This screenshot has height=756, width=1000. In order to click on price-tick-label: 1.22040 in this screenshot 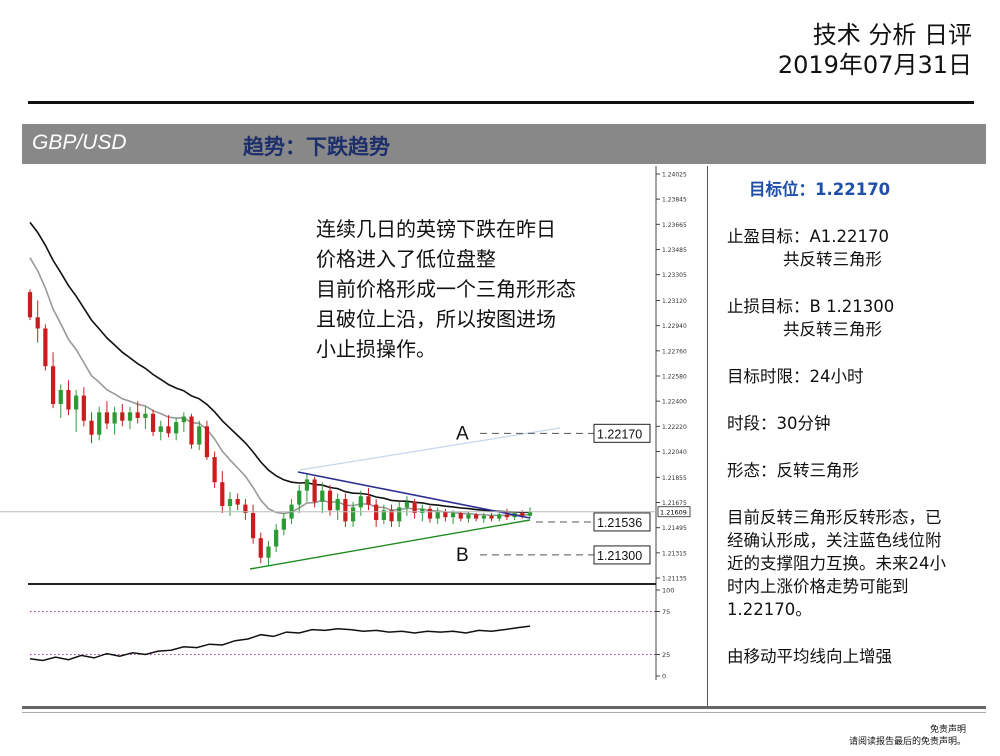, I will do `click(674, 452)`.